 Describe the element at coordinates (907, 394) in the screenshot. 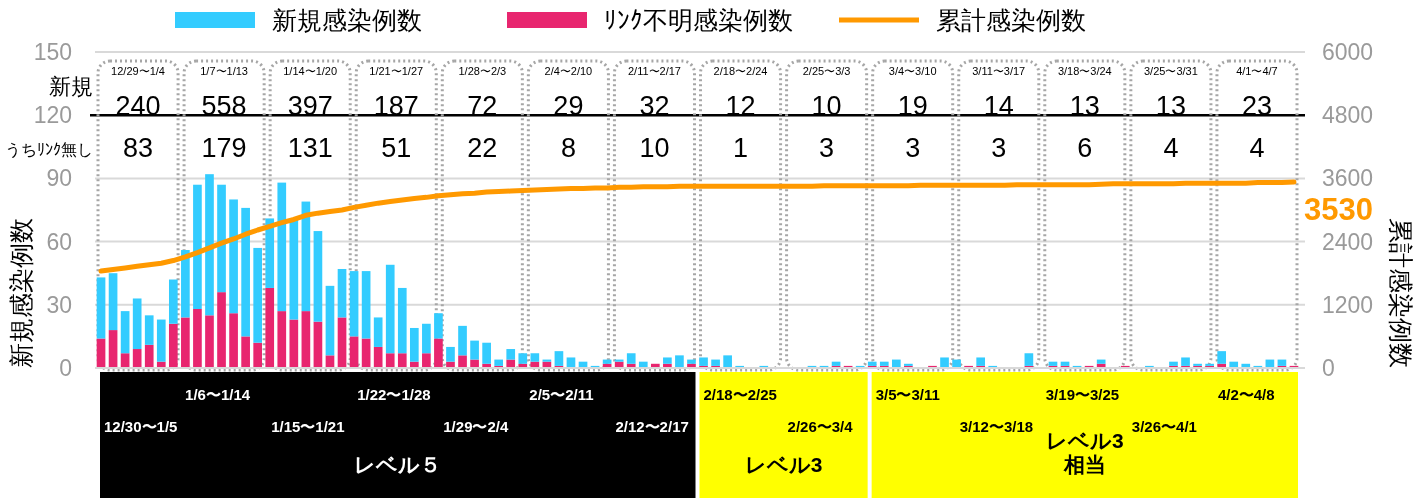

I see `text: 3/5〜3/11` at that location.